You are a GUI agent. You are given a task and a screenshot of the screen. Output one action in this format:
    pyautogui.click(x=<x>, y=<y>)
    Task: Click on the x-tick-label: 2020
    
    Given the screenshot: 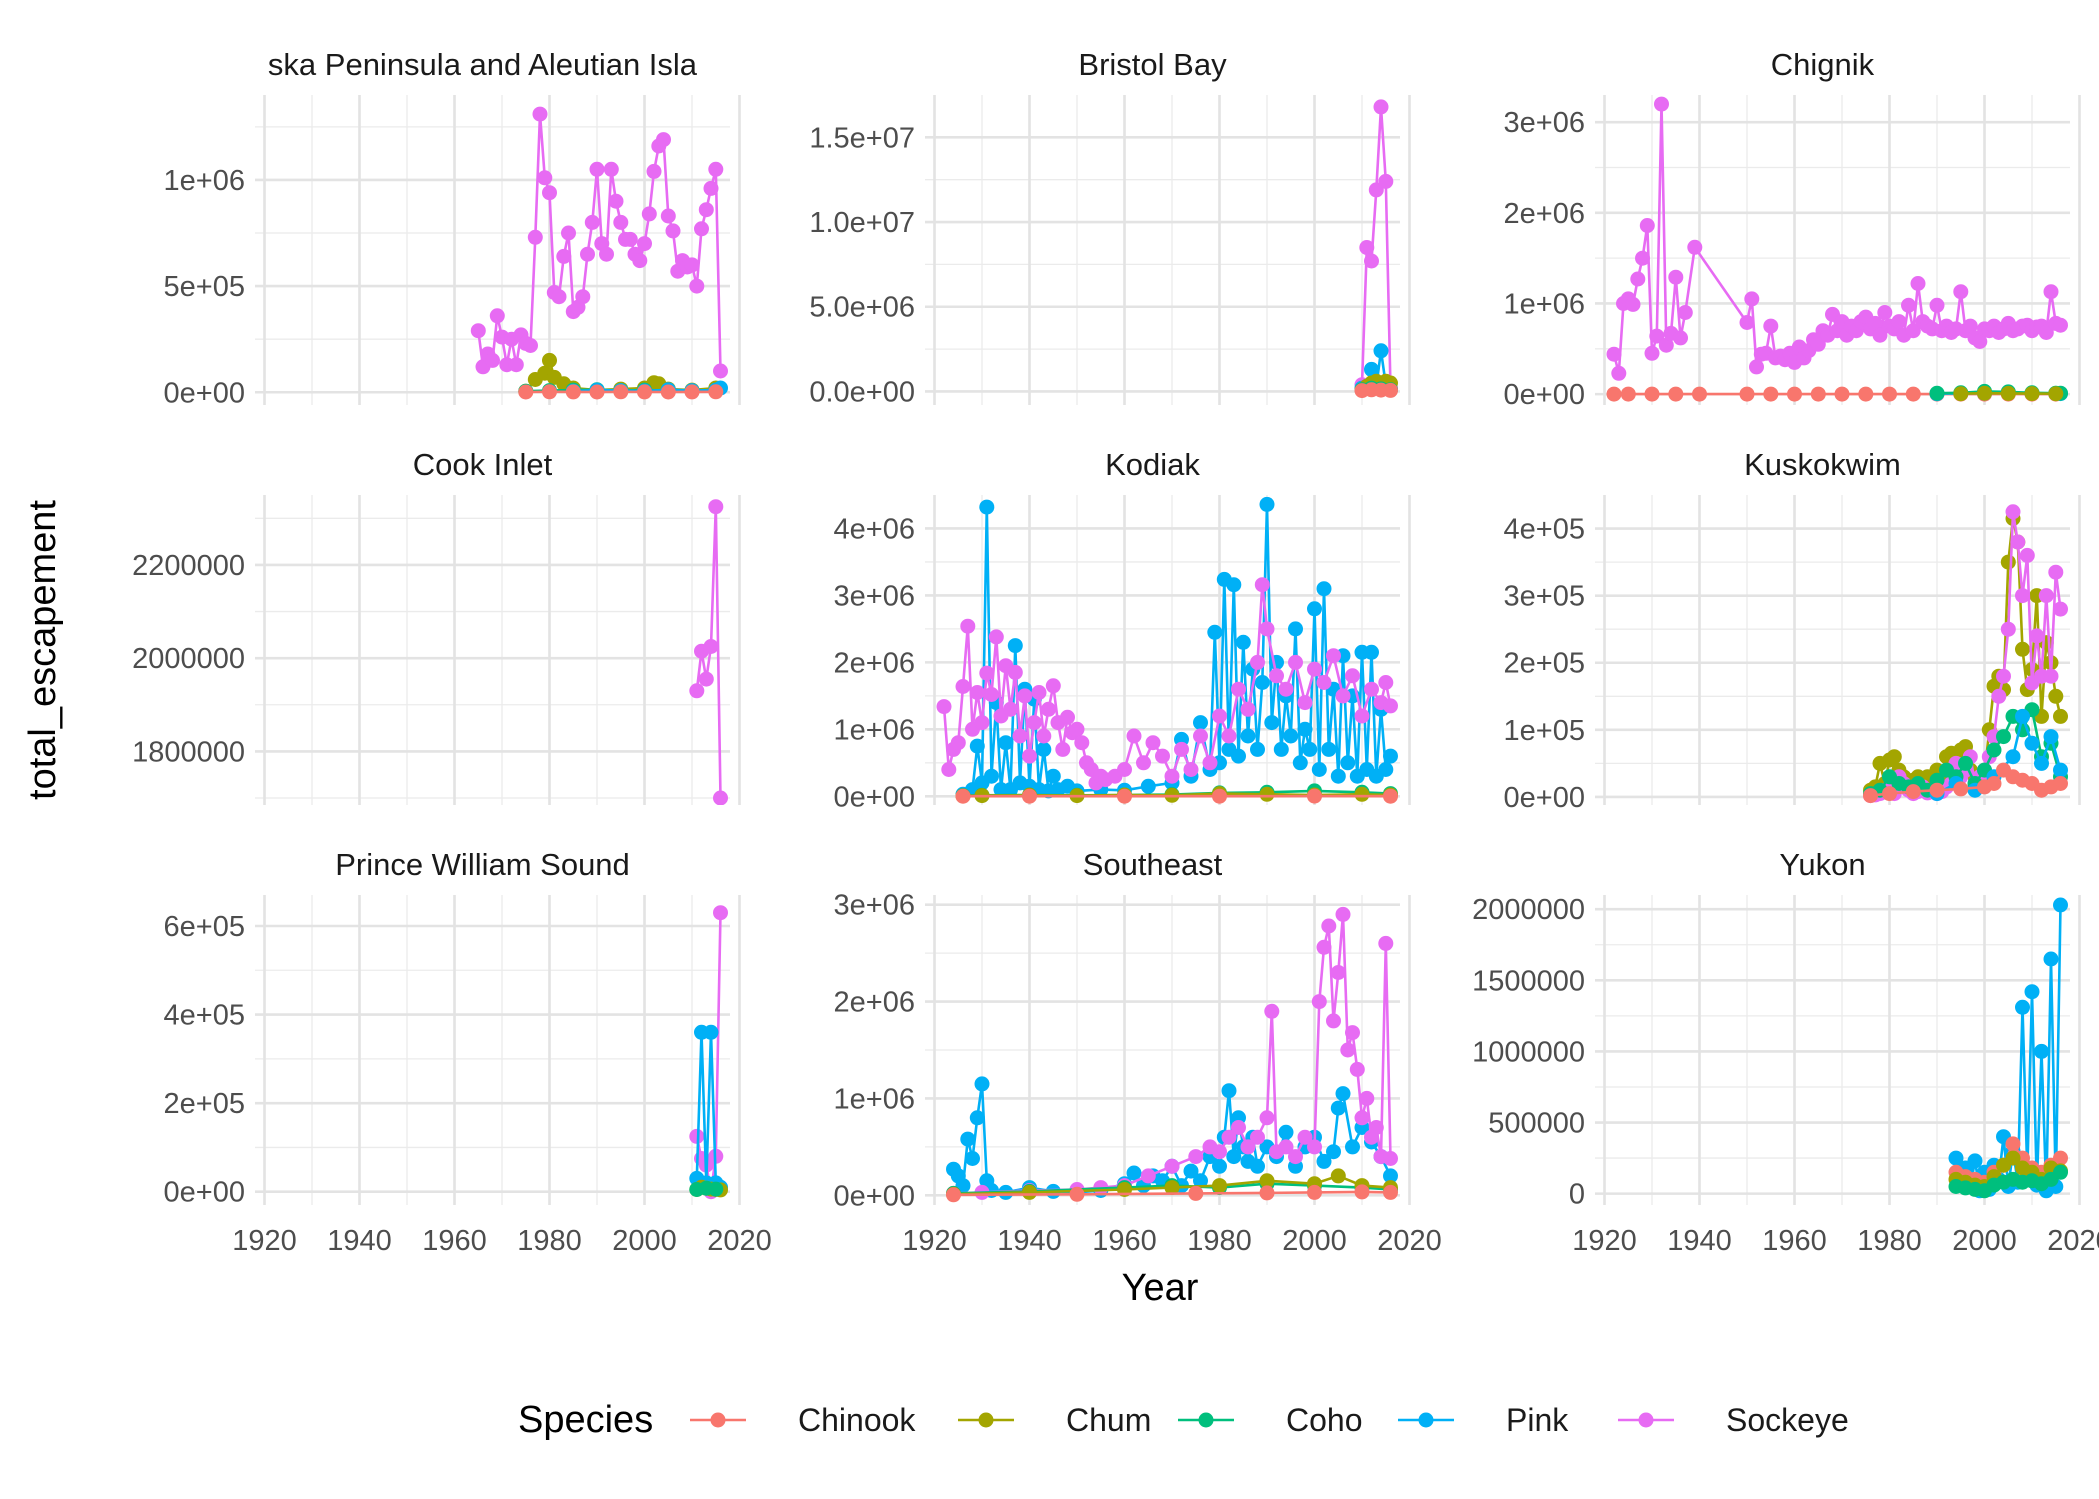 What is the action you would take?
    pyautogui.click(x=739, y=1241)
    